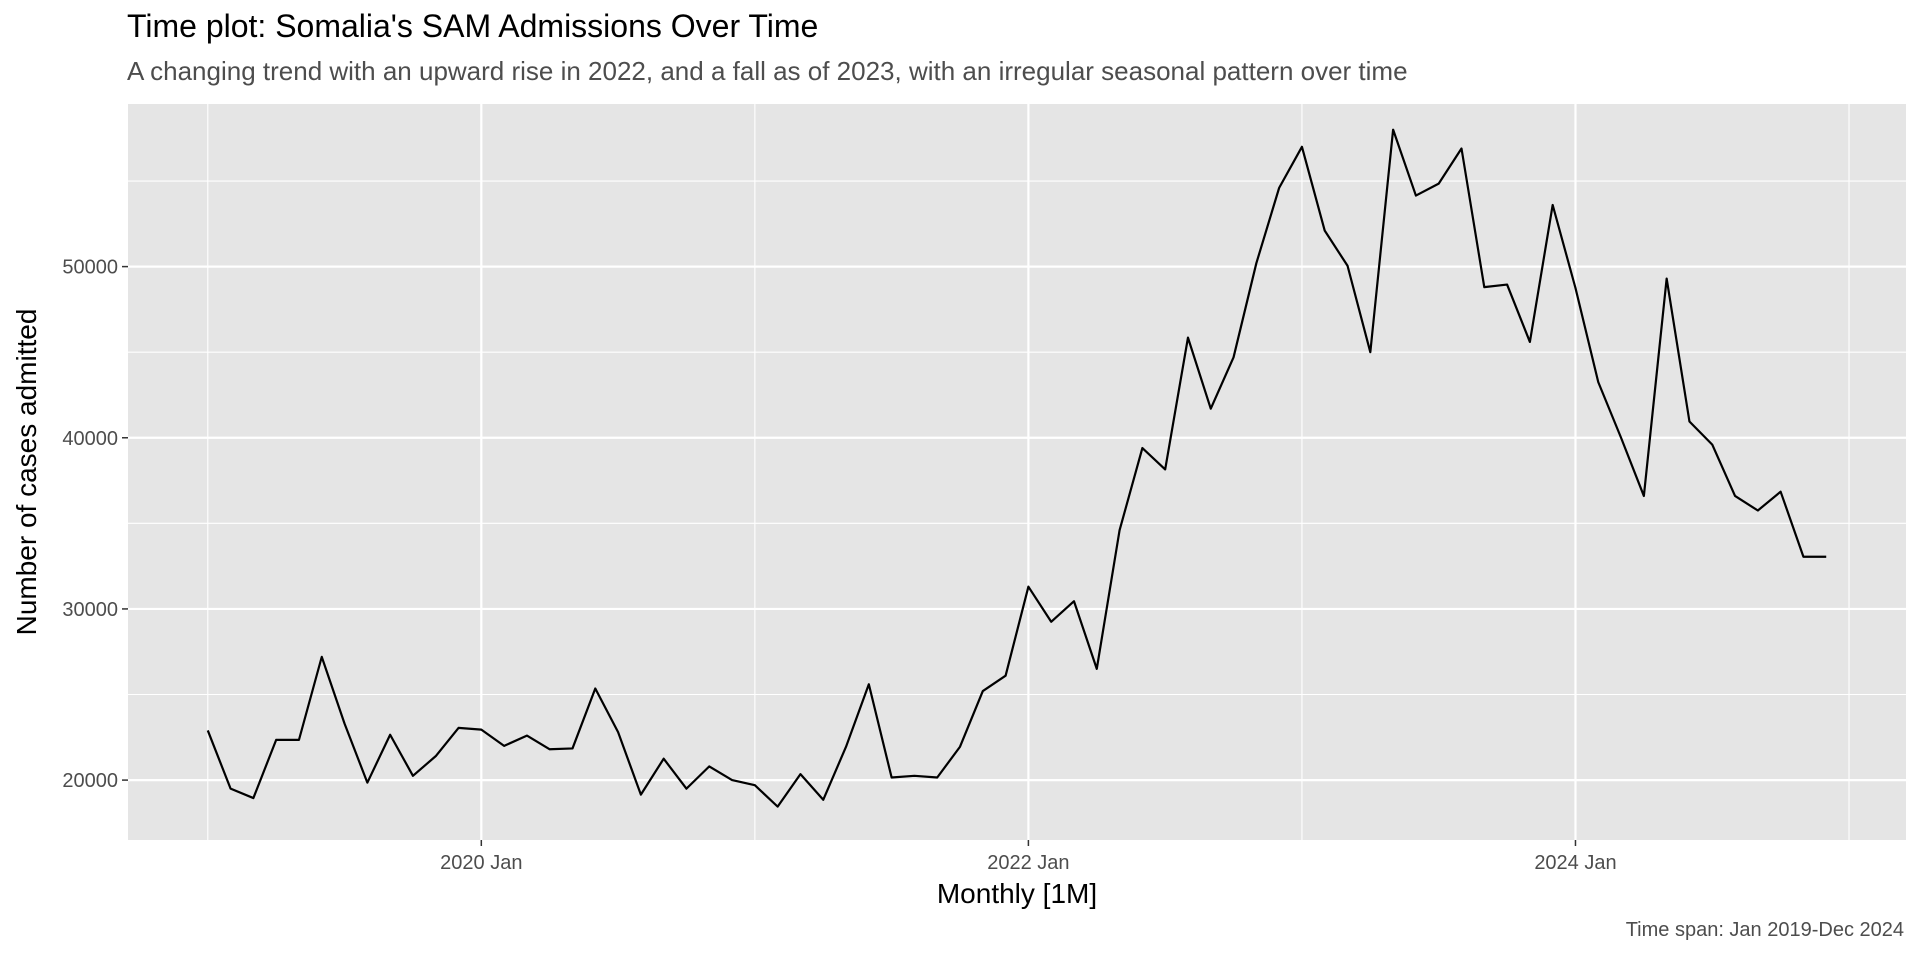 This screenshot has width=1920, height=960. What do you see at coordinates (1575, 863) in the screenshot?
I see `x-tick-label: 2024 Jan` at bounding box center [1575, 863].